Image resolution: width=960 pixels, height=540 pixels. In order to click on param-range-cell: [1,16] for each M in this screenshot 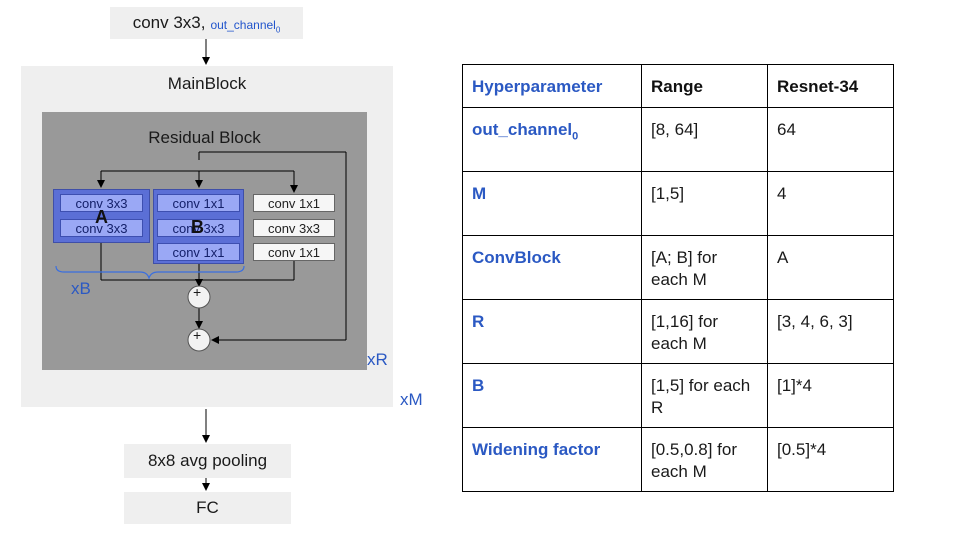, I will do `click(704, 331)`.